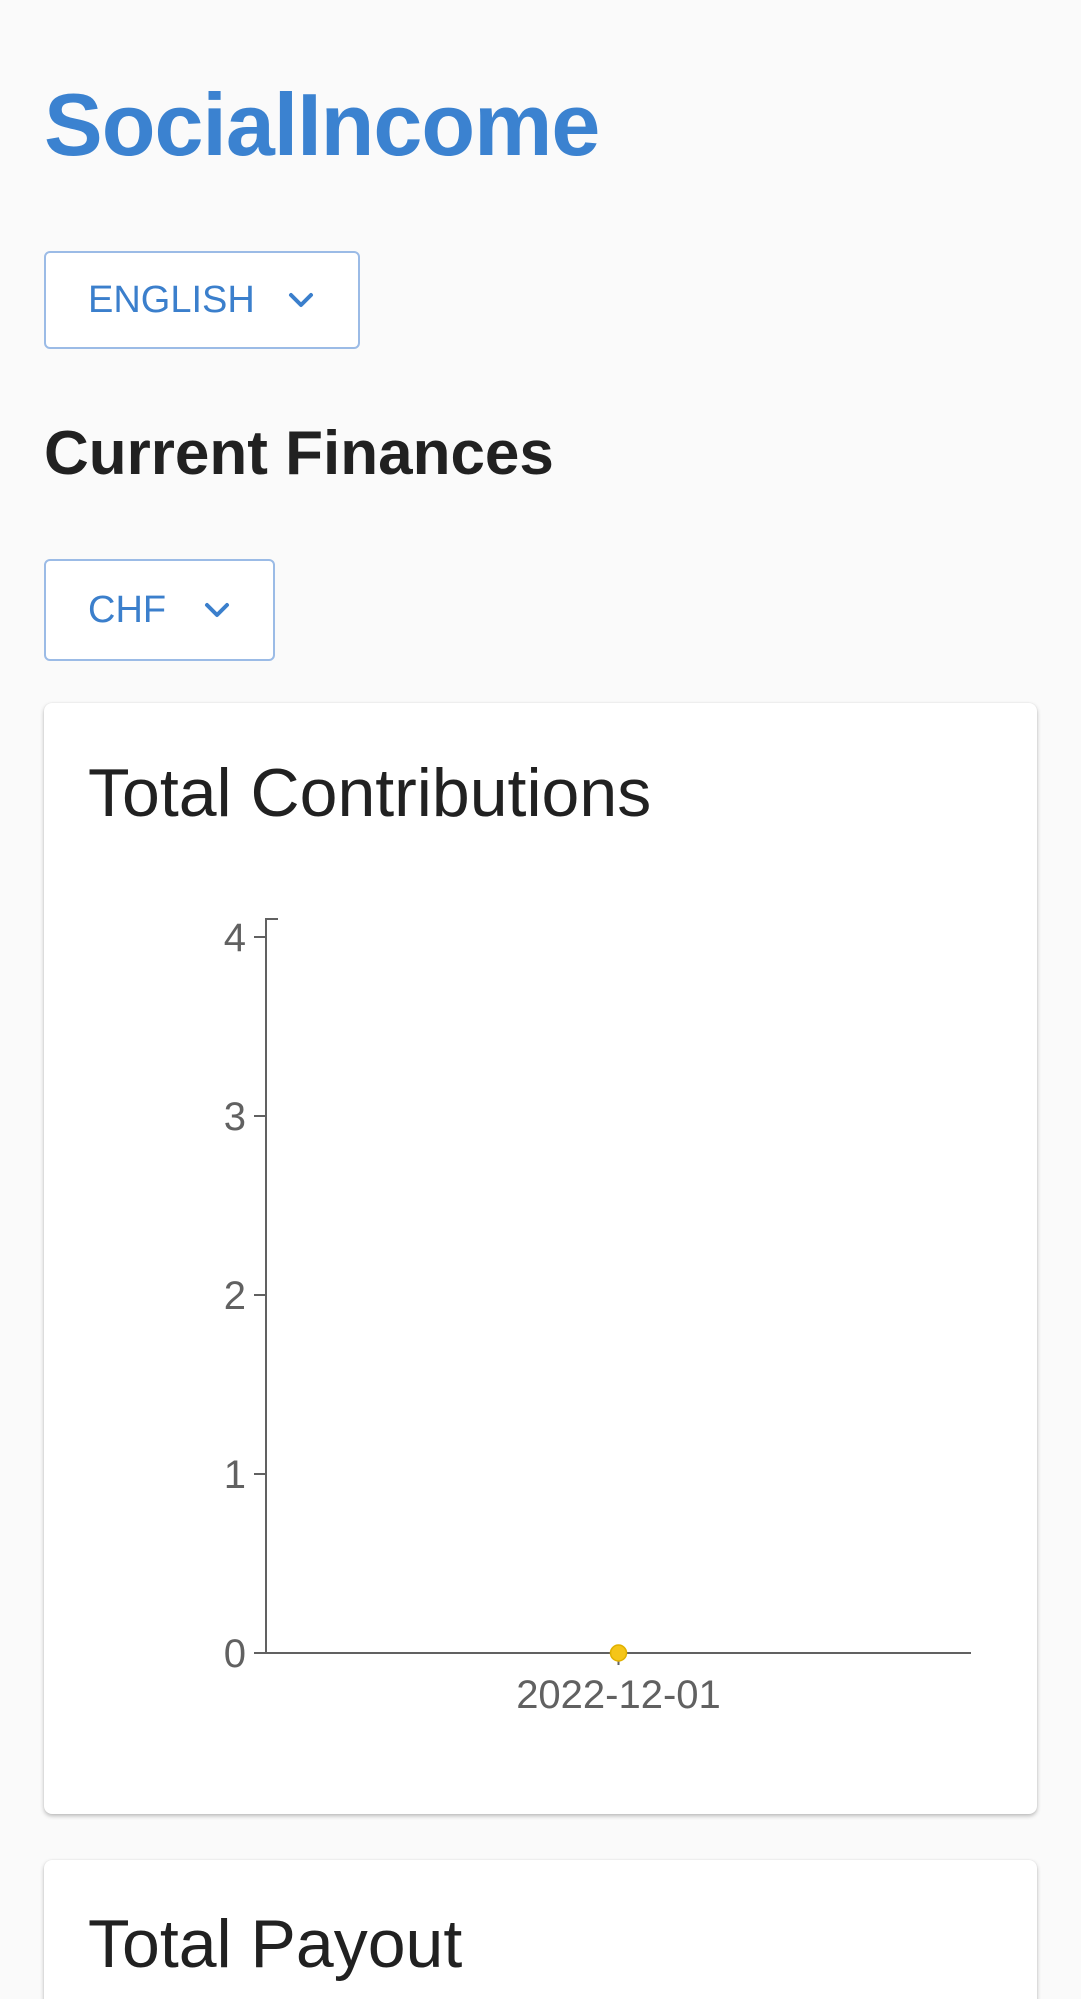 The image size is (1081, 1999). I want to click on y-tick-label: 2, so click(235, 1296).